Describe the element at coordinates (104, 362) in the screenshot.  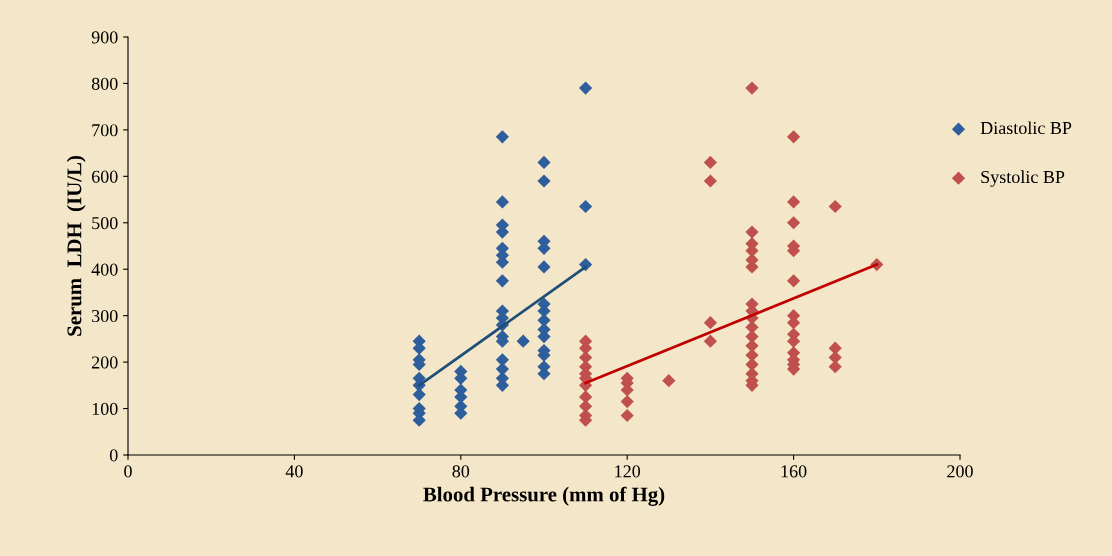
I see `y-tick-label: 200` at that location.